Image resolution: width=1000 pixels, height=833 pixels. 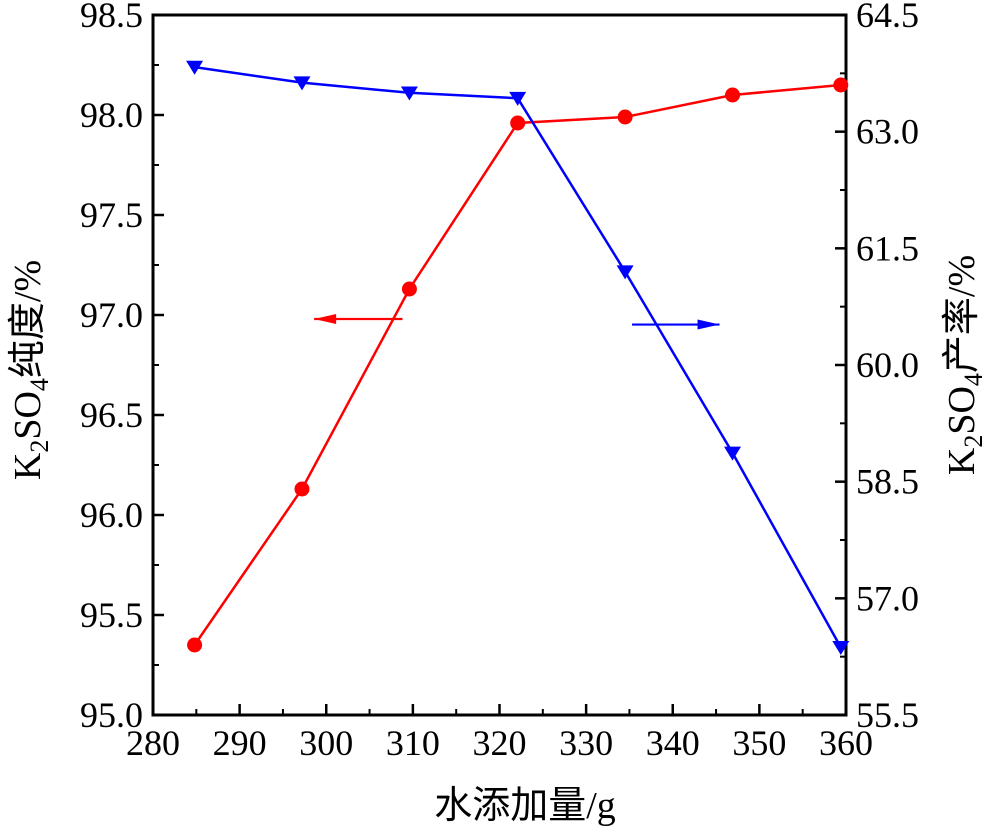 I want to click on y-axis-right-title: K2SO4产率/%, so click(x=964, y=365).